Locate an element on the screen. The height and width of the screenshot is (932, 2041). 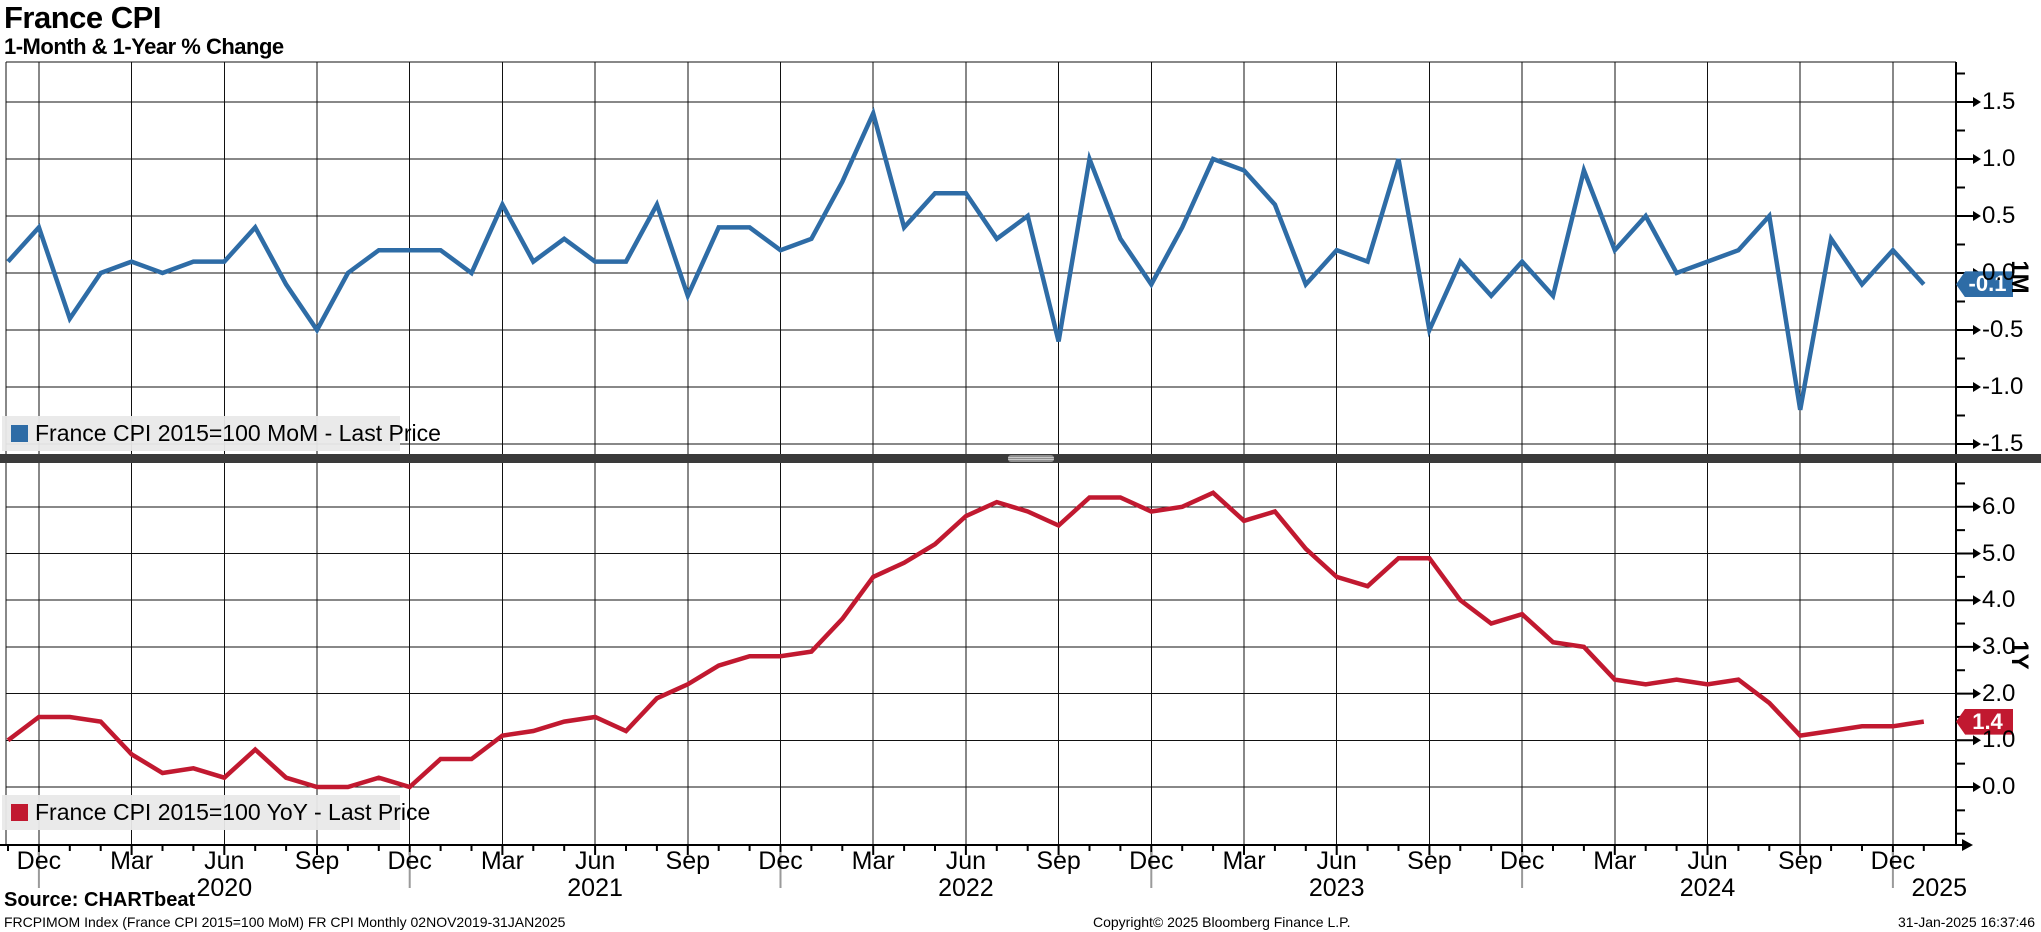
panel-divider-drag-handle is located at coordinates (1031, 458).